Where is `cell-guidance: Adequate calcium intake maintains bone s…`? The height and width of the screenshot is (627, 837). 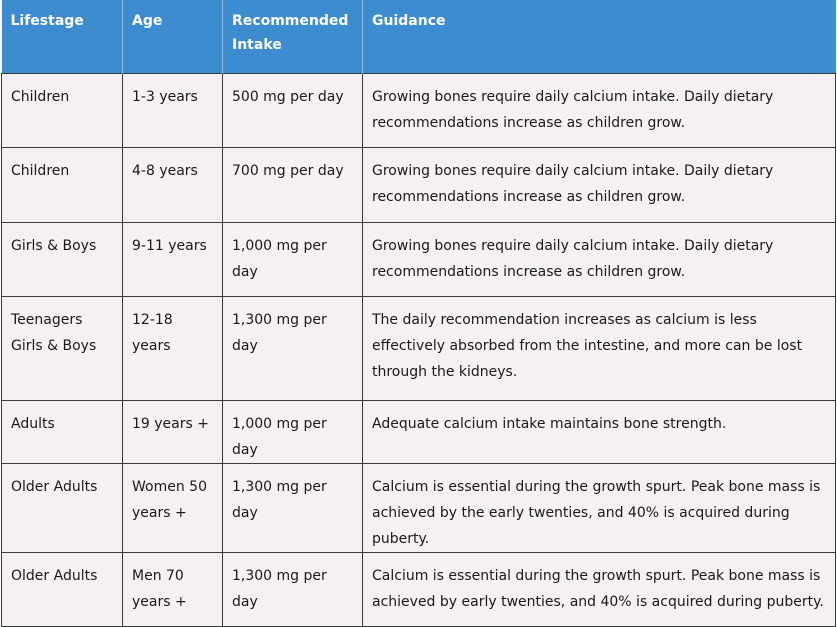
cell-guidance: Adequate calcium intake maintains bone s… is located at coordinates (599, 431).